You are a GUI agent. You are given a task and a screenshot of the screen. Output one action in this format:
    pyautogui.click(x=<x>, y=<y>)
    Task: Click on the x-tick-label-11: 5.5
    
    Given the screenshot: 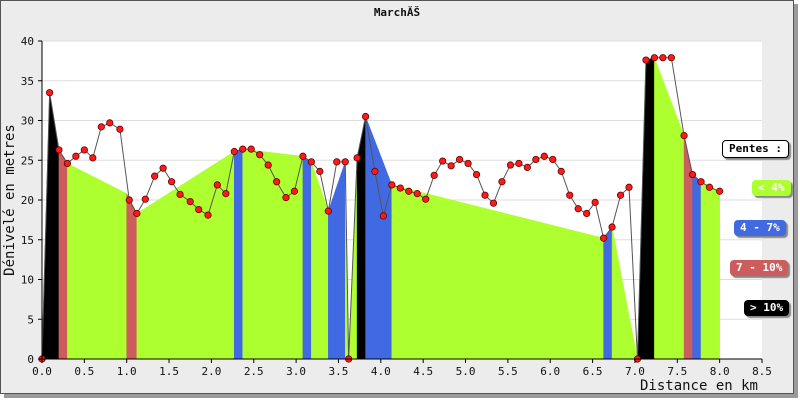 What is the action you would take?
    pyautogui.click(x=508, y=371)
    